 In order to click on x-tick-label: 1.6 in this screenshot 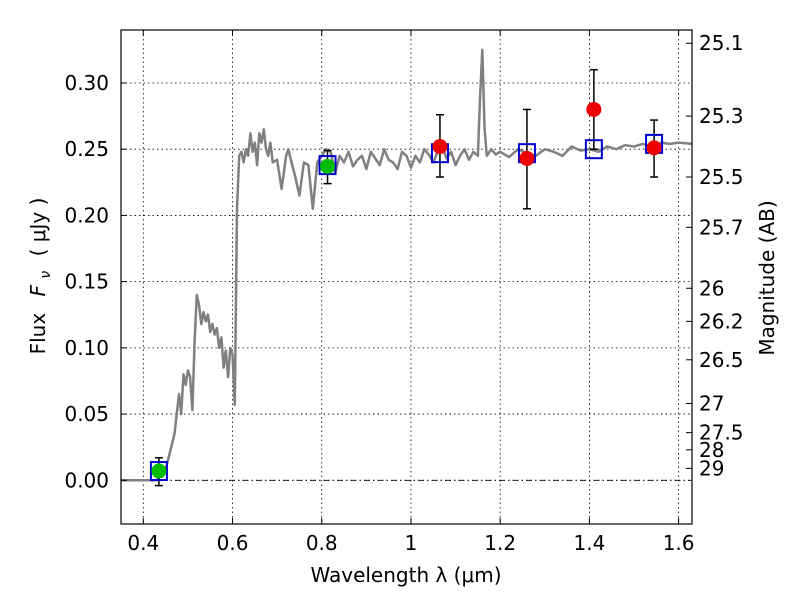, I will do `click(679, 543)`.